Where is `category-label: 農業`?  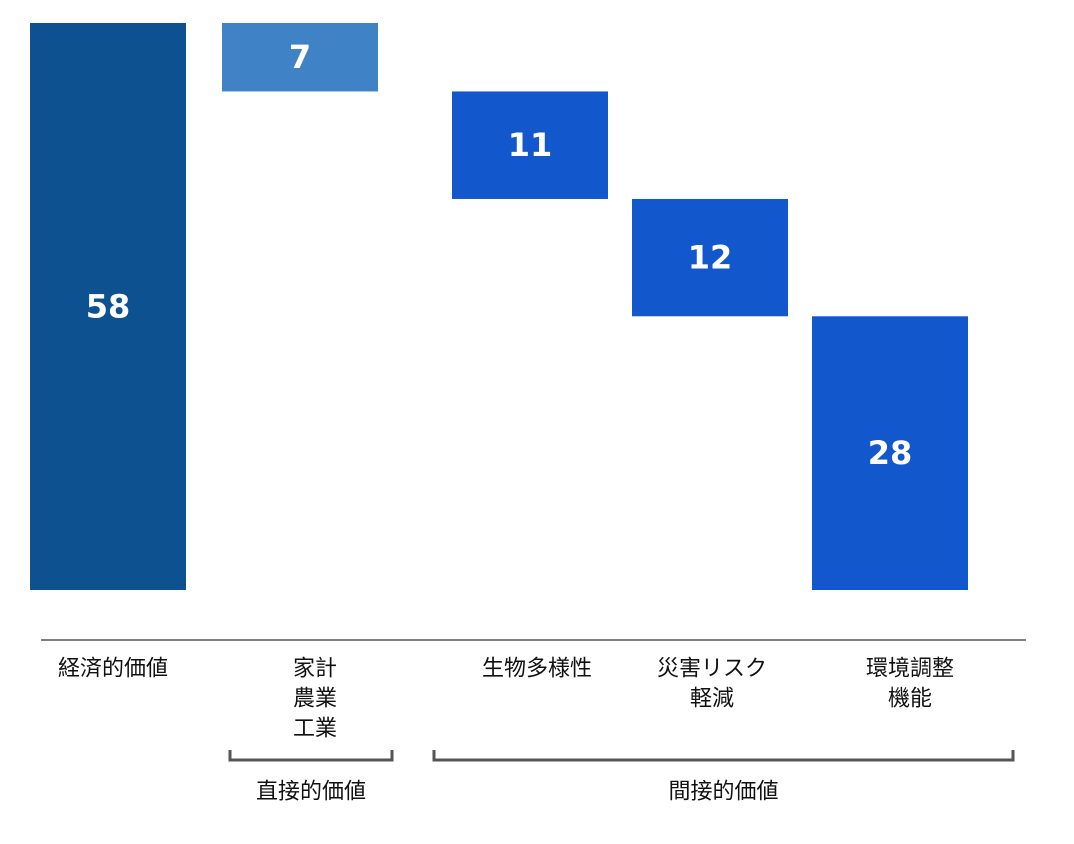
category-label: 農業 is located at coordinates (315, 699).